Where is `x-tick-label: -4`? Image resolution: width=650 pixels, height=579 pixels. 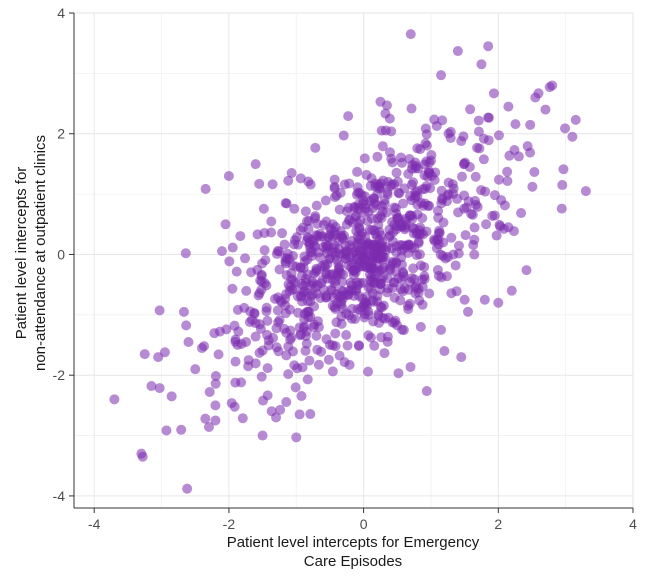
x-tick-label: -4 is located at coordinates (94, 524).